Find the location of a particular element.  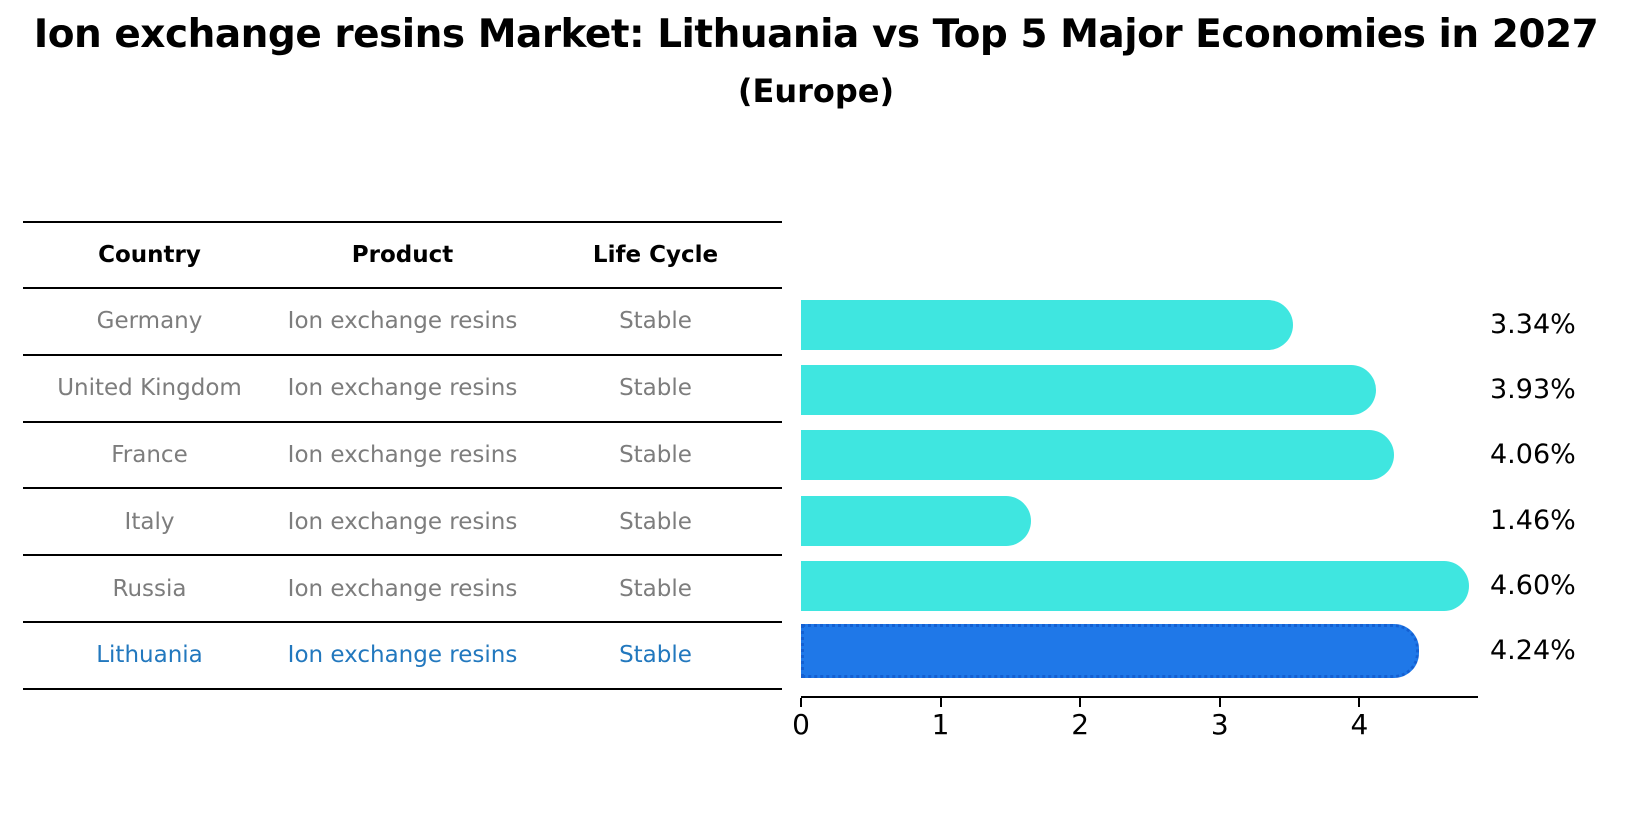

table-row-france: France Ion exchange resins Stable is located at coordinates (402, 456).